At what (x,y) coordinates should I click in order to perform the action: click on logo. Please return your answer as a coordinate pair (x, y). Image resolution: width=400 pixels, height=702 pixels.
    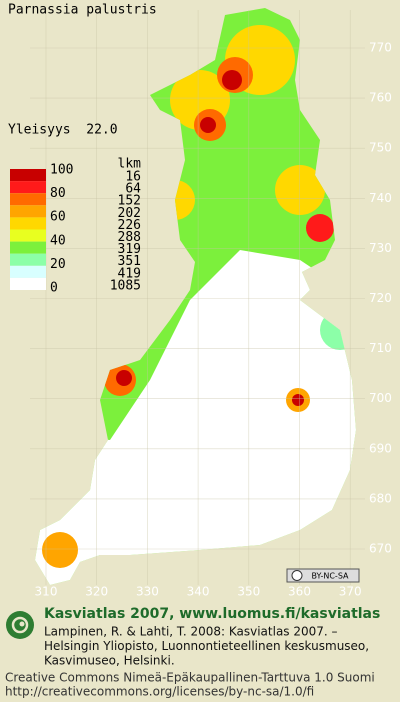
    Looking at the image, I should click on (20, 625).